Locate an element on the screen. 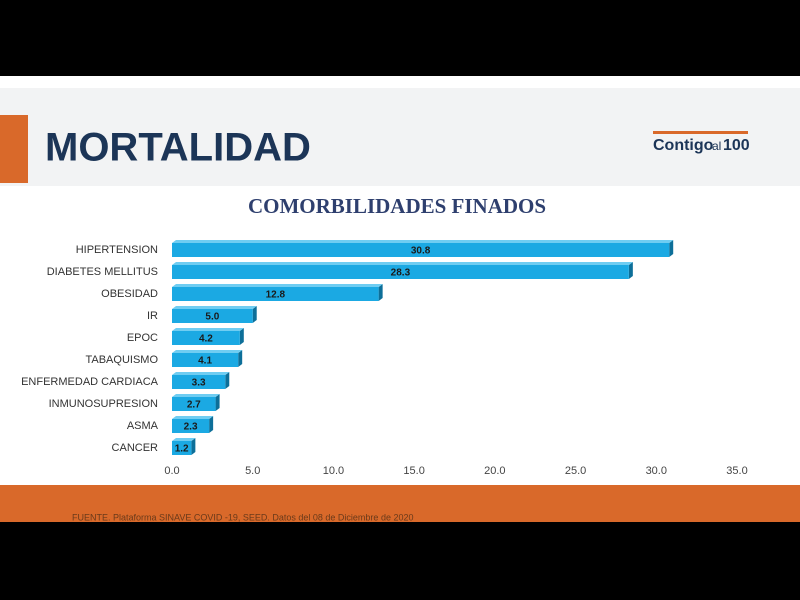 This screenshot has height=600, width=800. x-tick-label: 10.0 is located at coordinates (333, 471).